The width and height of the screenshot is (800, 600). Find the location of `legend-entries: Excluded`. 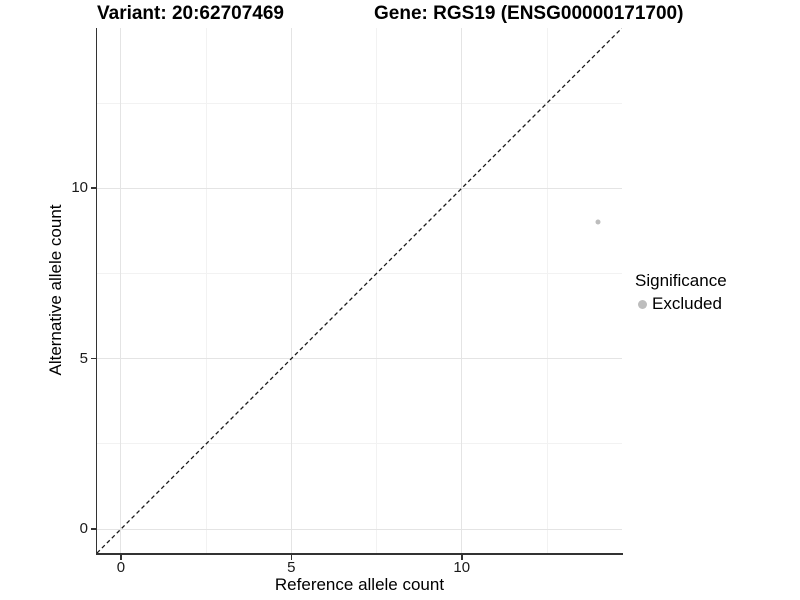

legend-entries: Excluded is located at coordinates (681, 304).